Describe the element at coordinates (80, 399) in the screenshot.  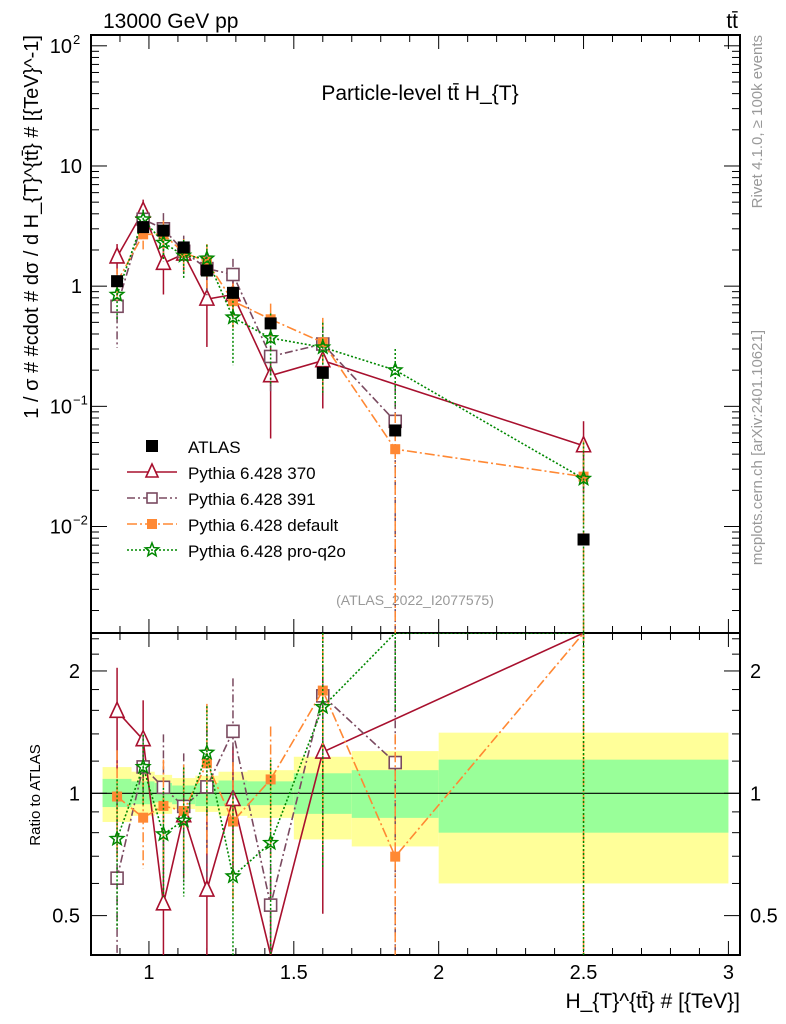
I see `y-tick-exponent: −1` at that location.